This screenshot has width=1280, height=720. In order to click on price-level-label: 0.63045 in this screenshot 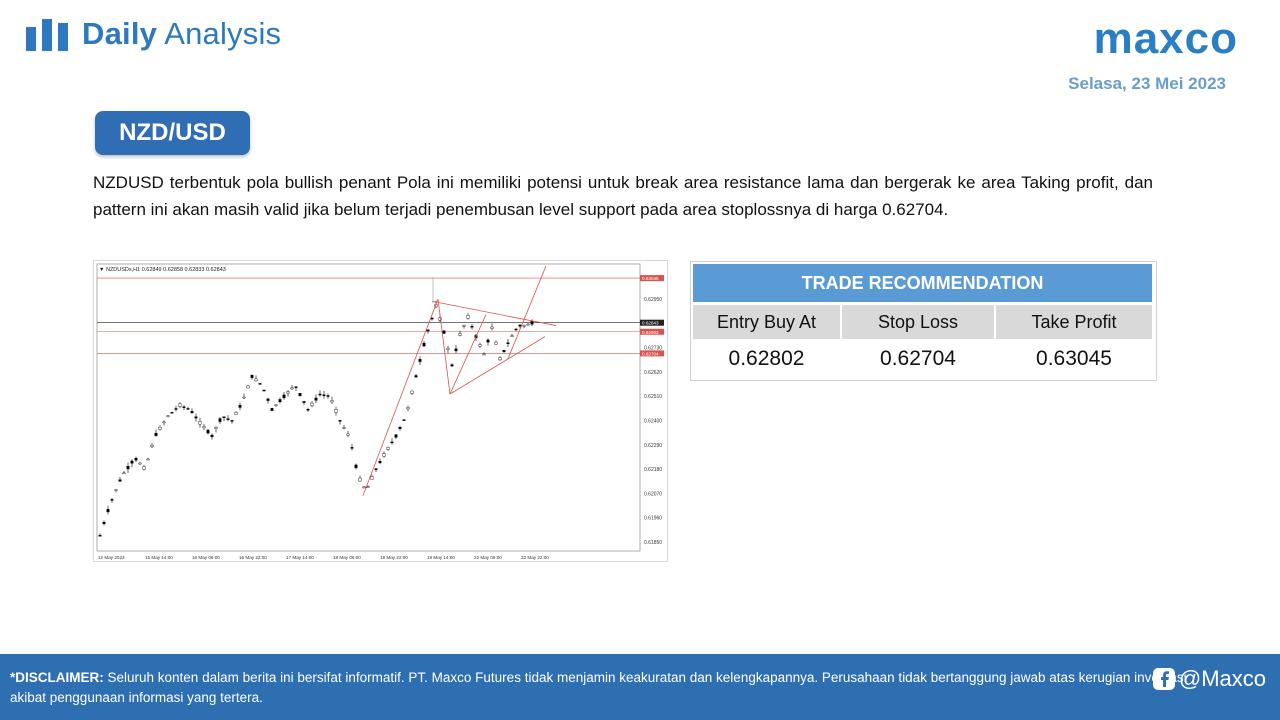, I will do `click(650, 278)`.